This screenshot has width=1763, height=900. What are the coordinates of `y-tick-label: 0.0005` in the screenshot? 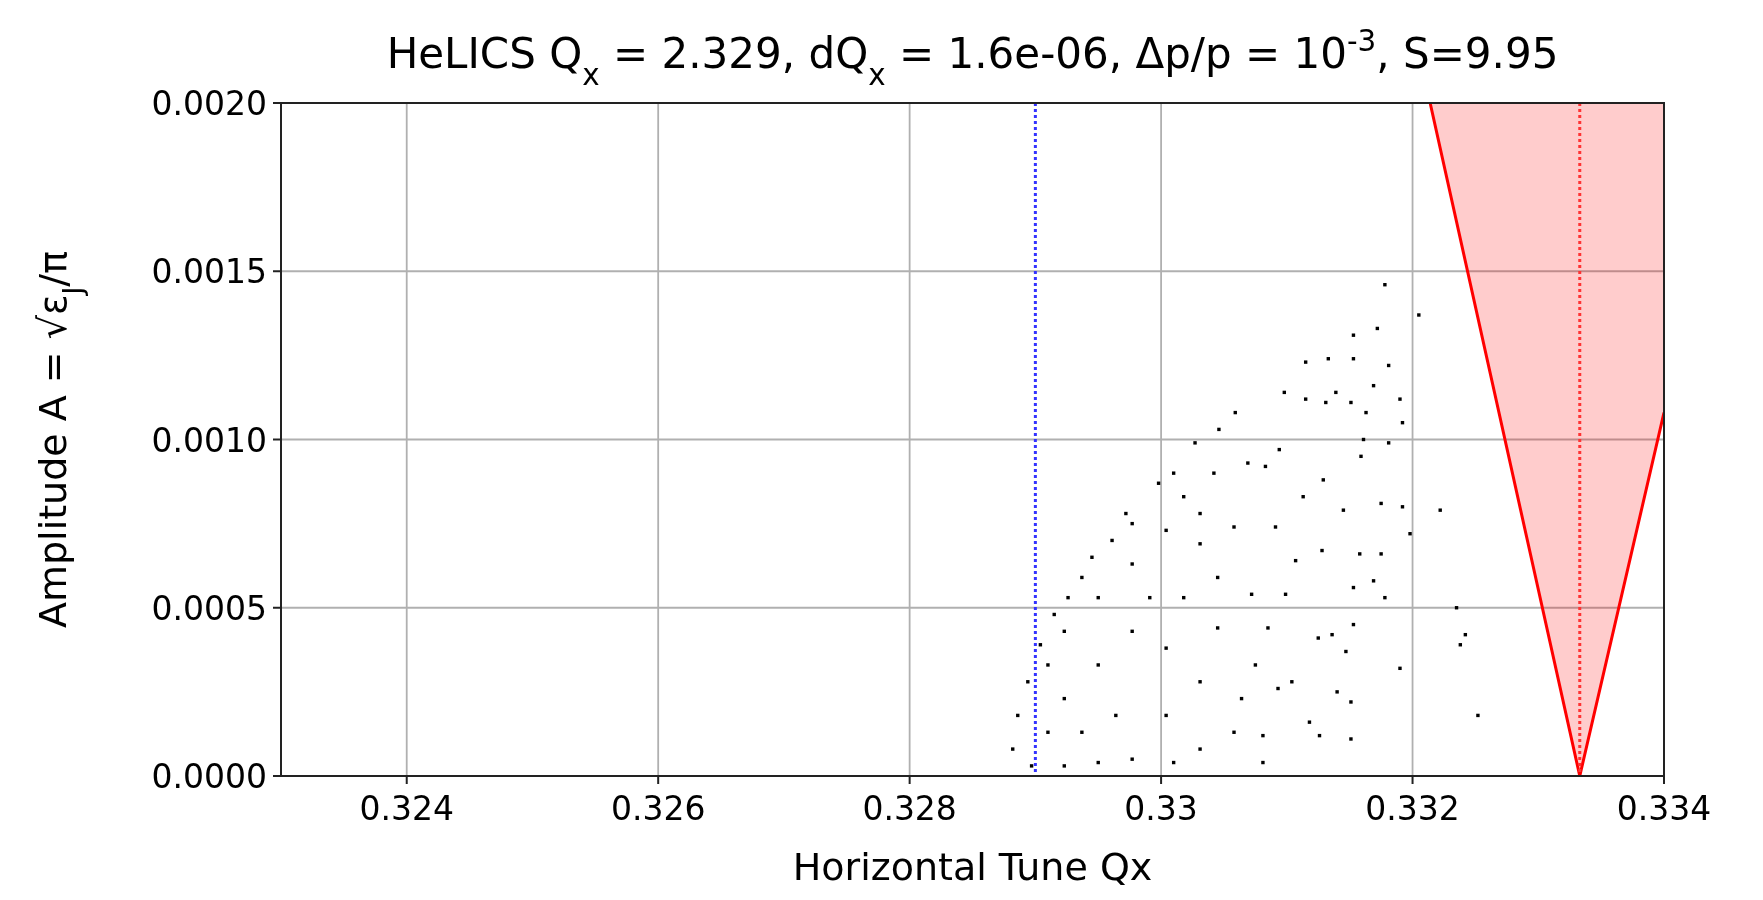 It's located at (209, 608).